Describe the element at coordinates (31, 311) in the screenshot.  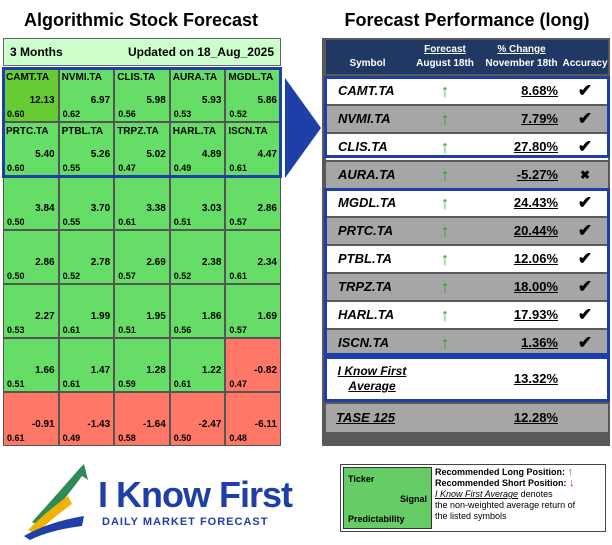
I see `heatmap-cell: 2.27 0.53` at that location.